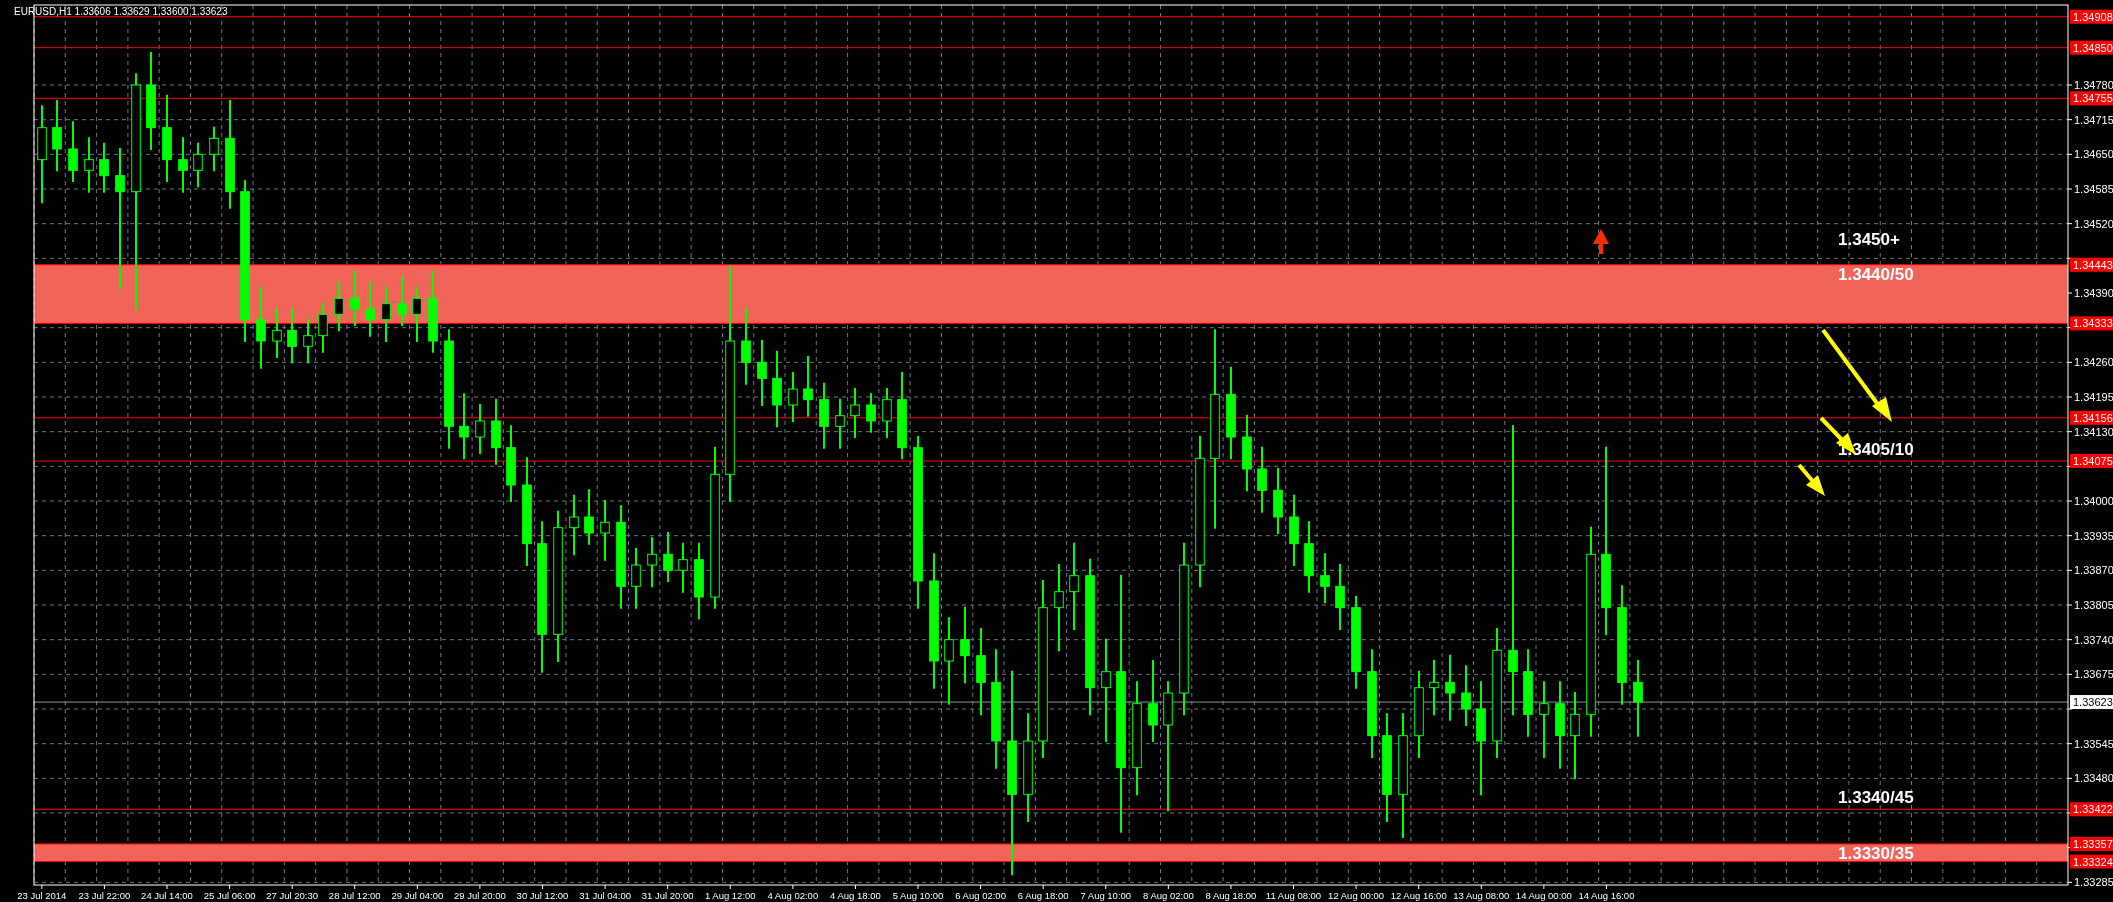 The image size is (2113, 902). What do you see at coordinates (229, 895) in the screenshot?
I see `x-tick-label: 25 Jul 06:00` at bounding box center [229, 895].